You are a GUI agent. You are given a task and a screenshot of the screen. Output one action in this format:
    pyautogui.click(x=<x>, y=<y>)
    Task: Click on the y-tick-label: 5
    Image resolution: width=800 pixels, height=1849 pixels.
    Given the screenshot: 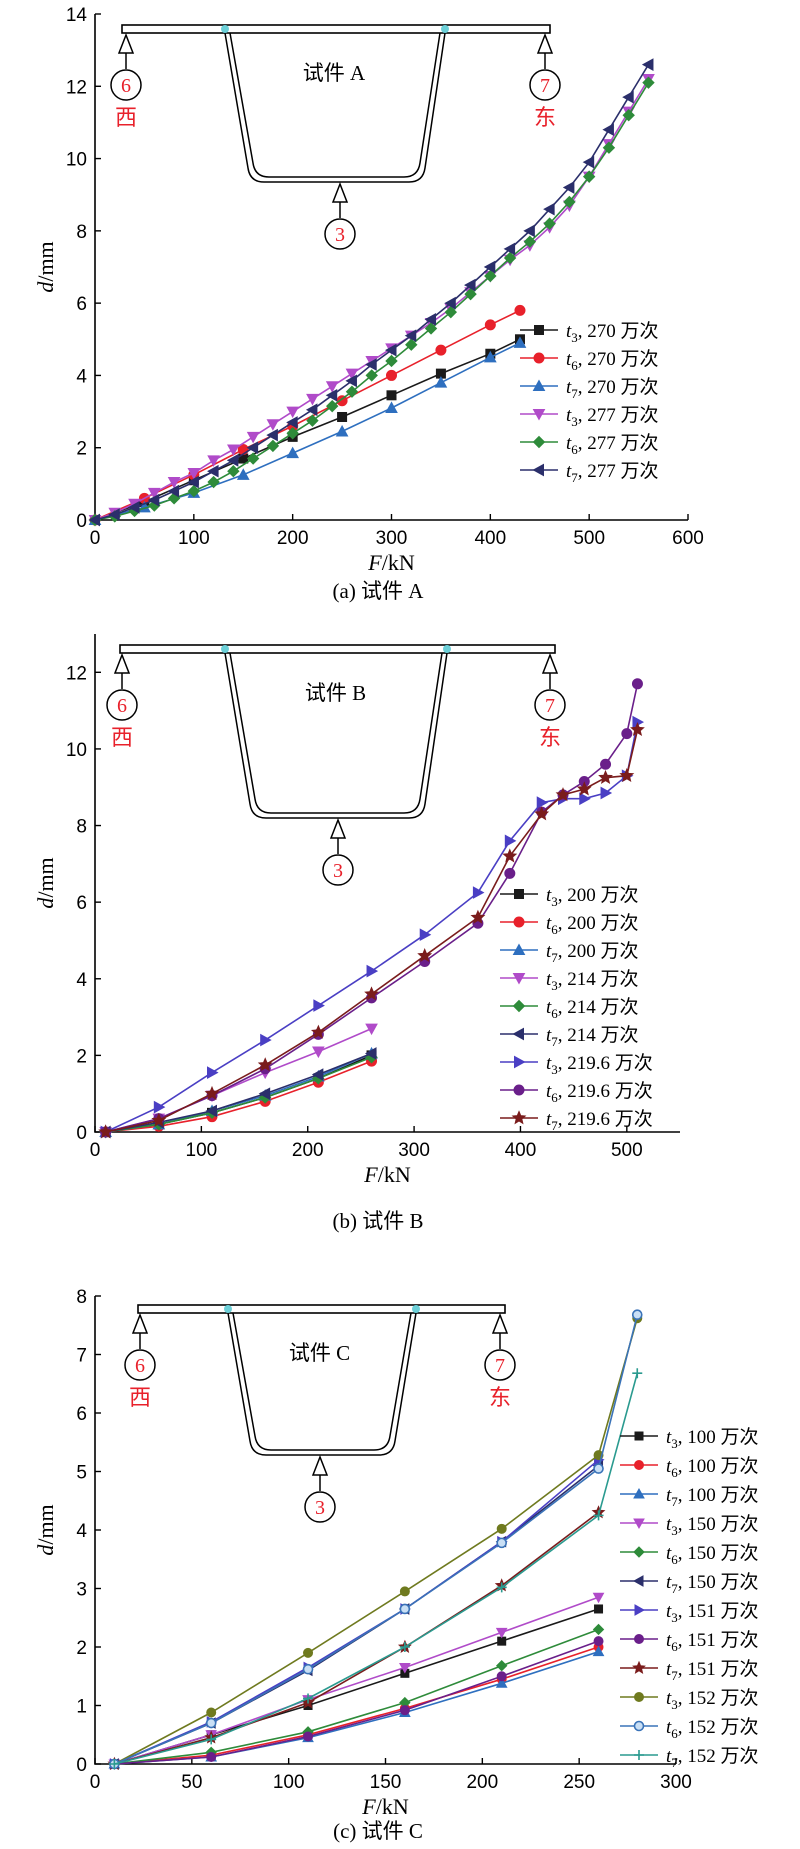 What is the action you would take?
    pyautogui.click(x=81, y=1473)
    